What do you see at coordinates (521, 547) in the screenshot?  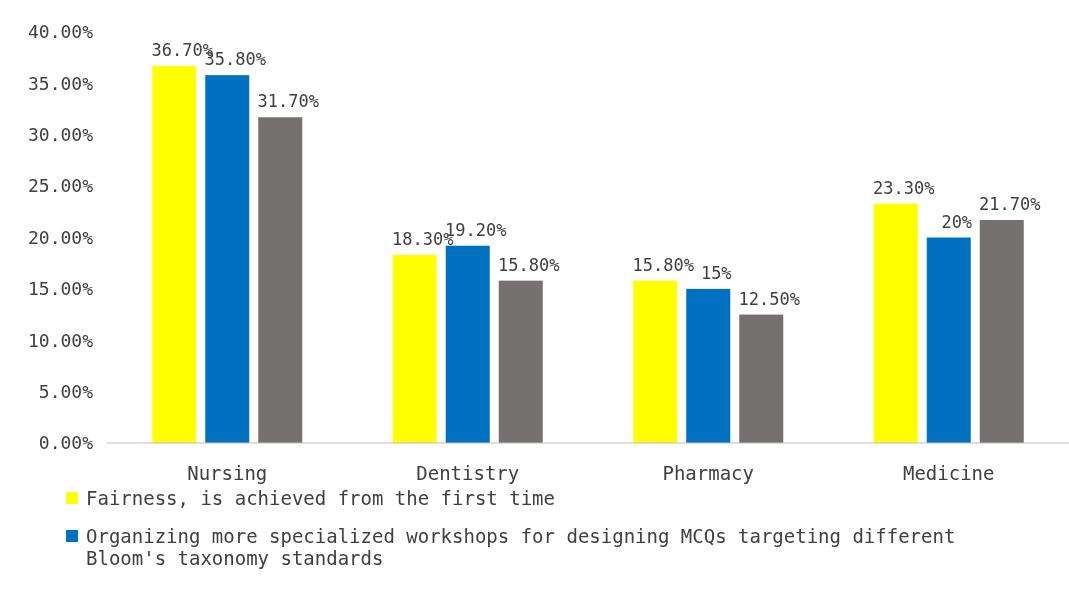 I see `legend-label: Organizing more specialized workshops for designing MCQs targeting different Bloom's taxonomy standards` at bounding box center [521, 547].